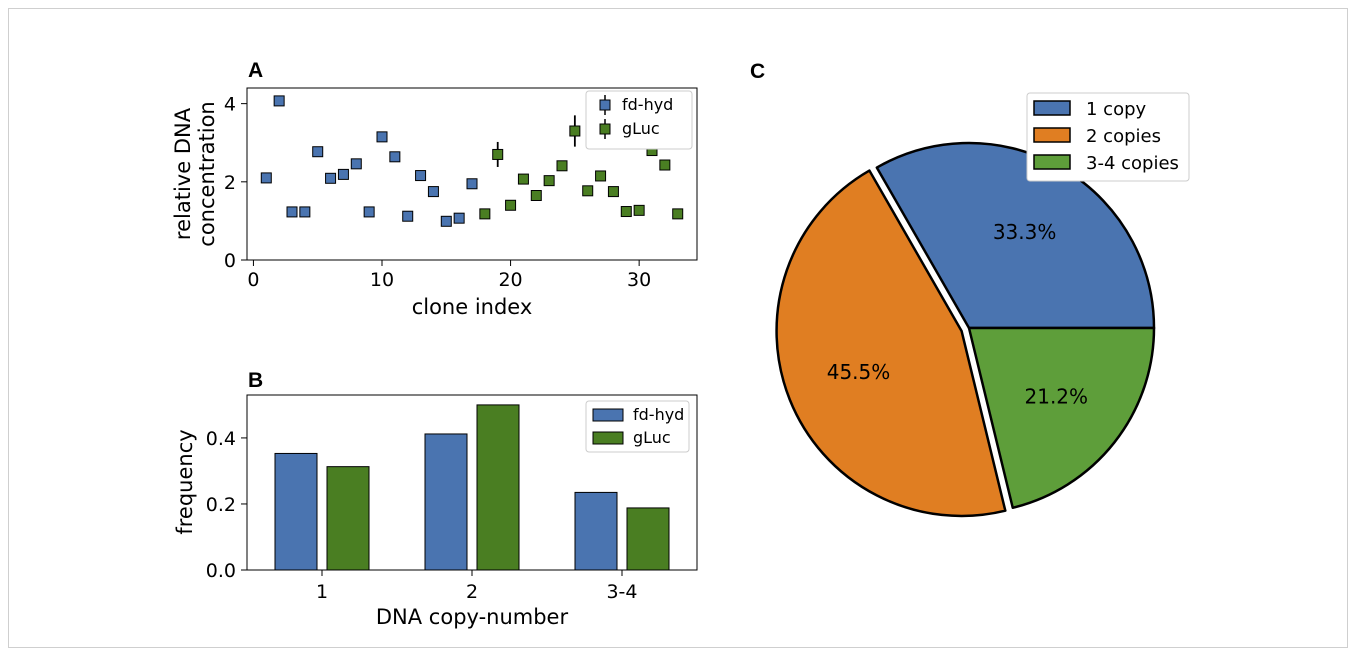  I want to click on legend-patch-1-copy, so click(1052, 108).